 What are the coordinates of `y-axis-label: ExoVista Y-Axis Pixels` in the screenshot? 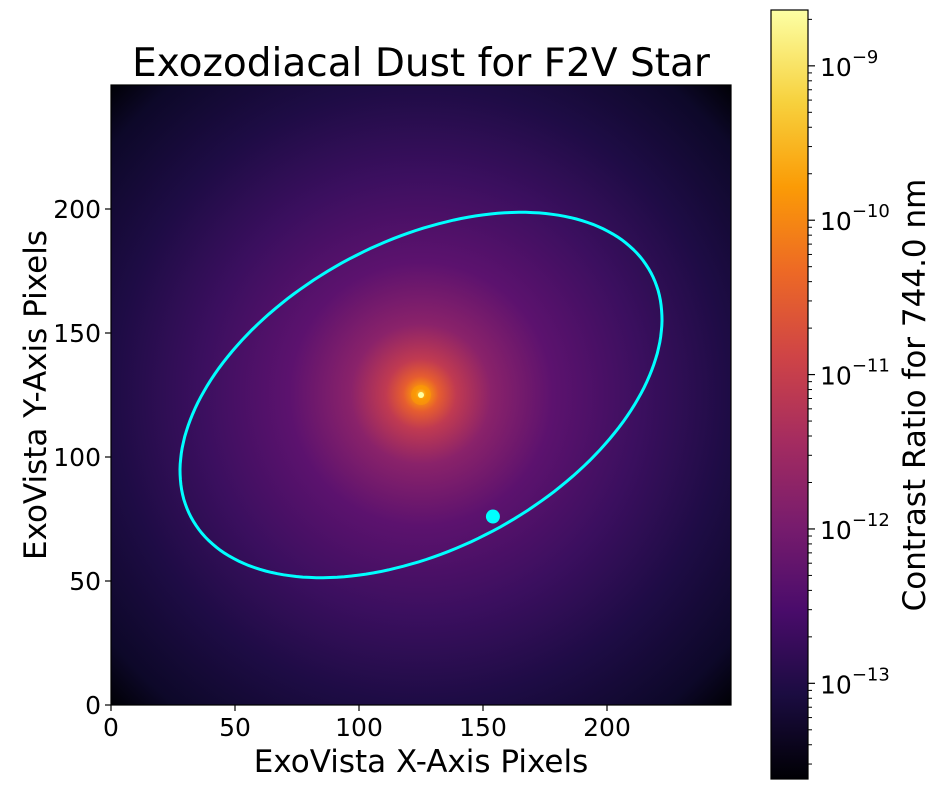 It's located at (36, 395).